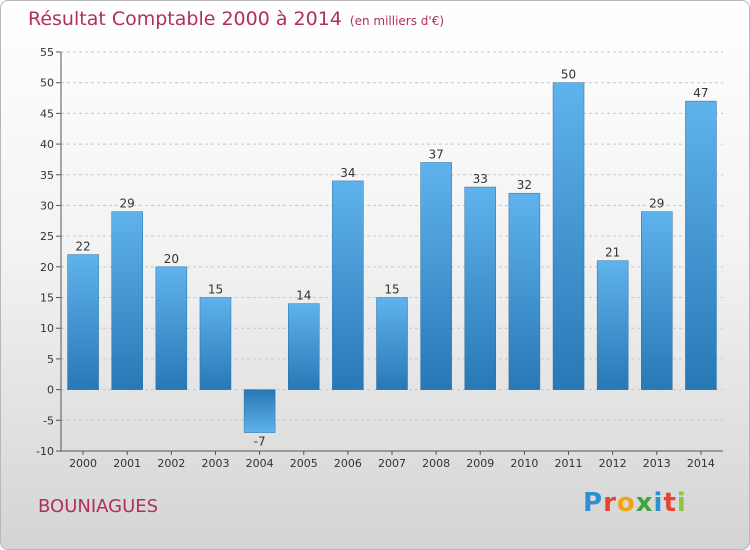  Describe the element at coordinates (610, 503) in the screenshot. I see `logo-letter: r` at that location.